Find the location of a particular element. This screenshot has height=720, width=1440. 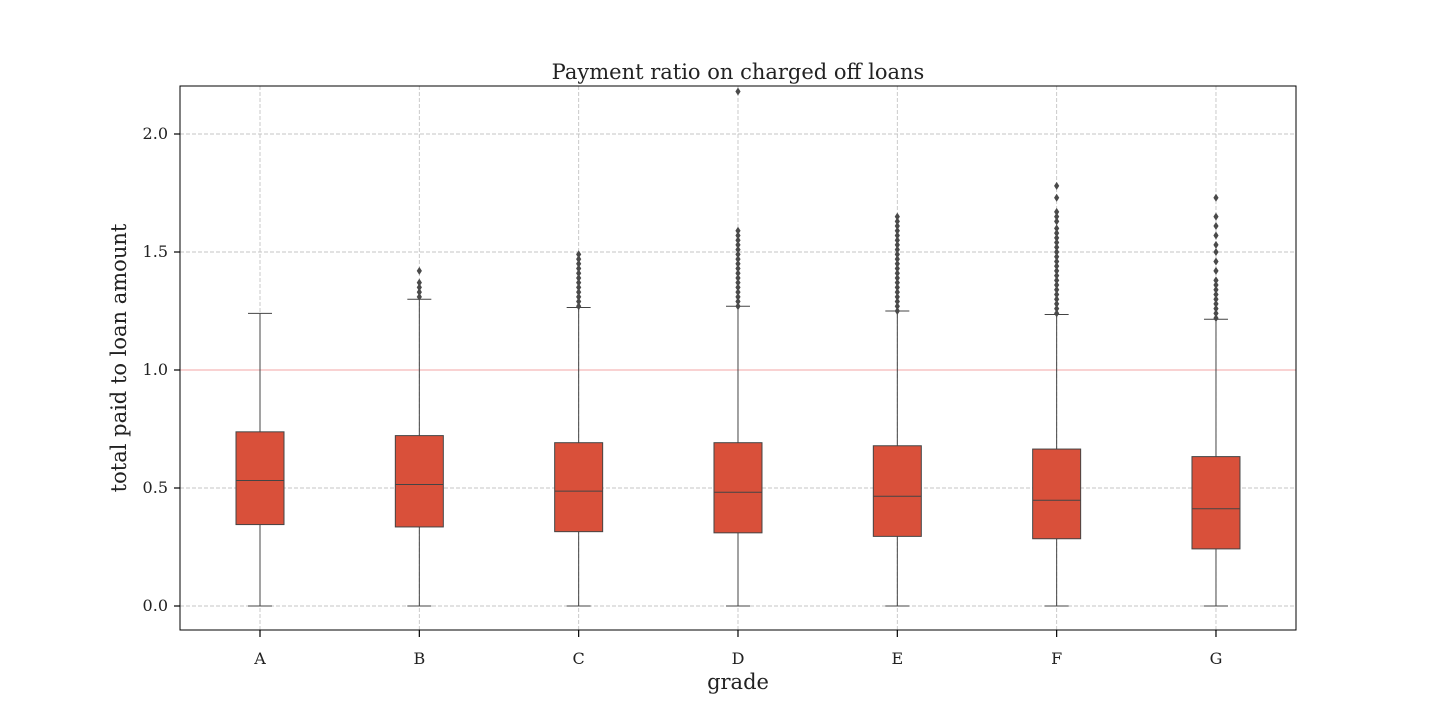

y-axis-label: total paid to loan amount is located at coordinates (119, 357).